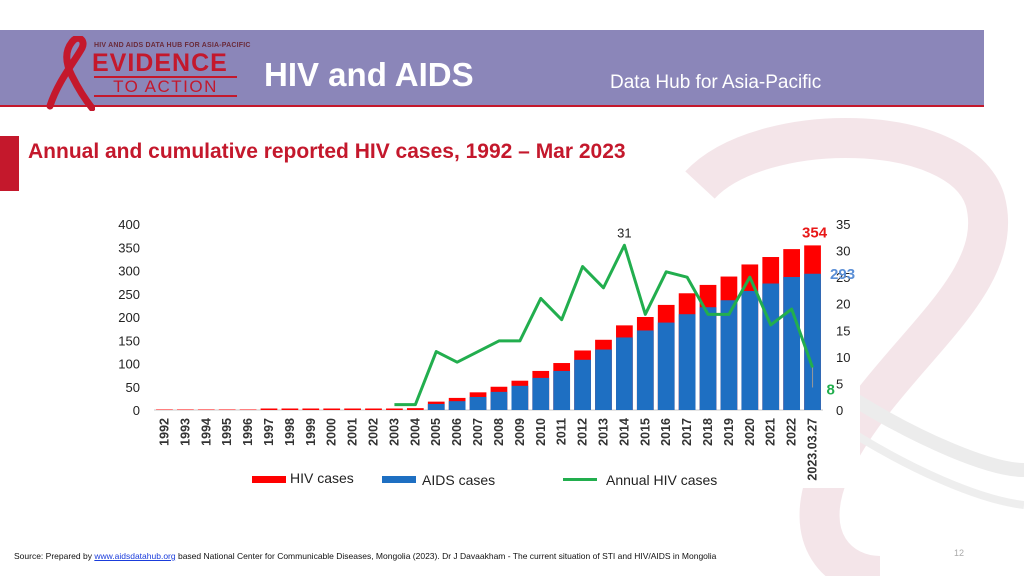  I want to click on x-tick-label: 2001, so click(353, 432).